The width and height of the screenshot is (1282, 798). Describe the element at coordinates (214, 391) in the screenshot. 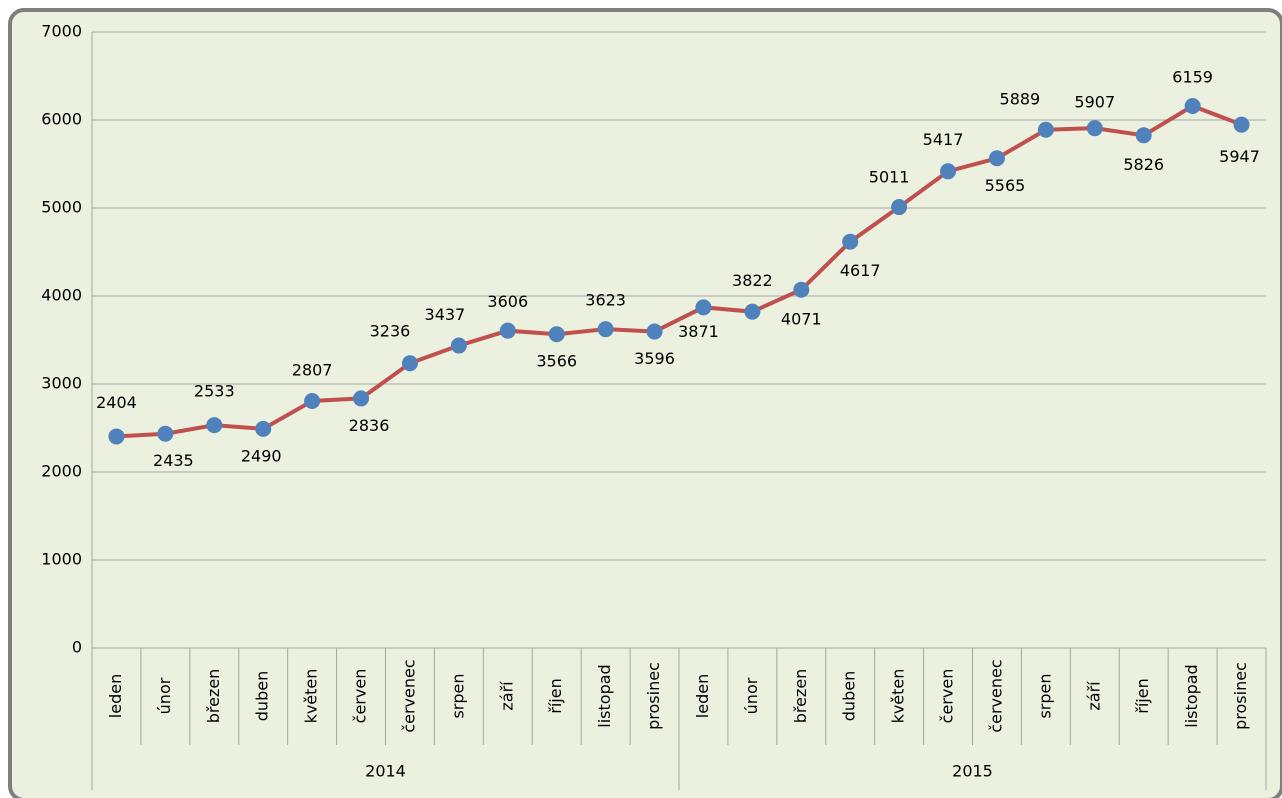

I see `data-label: 2533` at that location.